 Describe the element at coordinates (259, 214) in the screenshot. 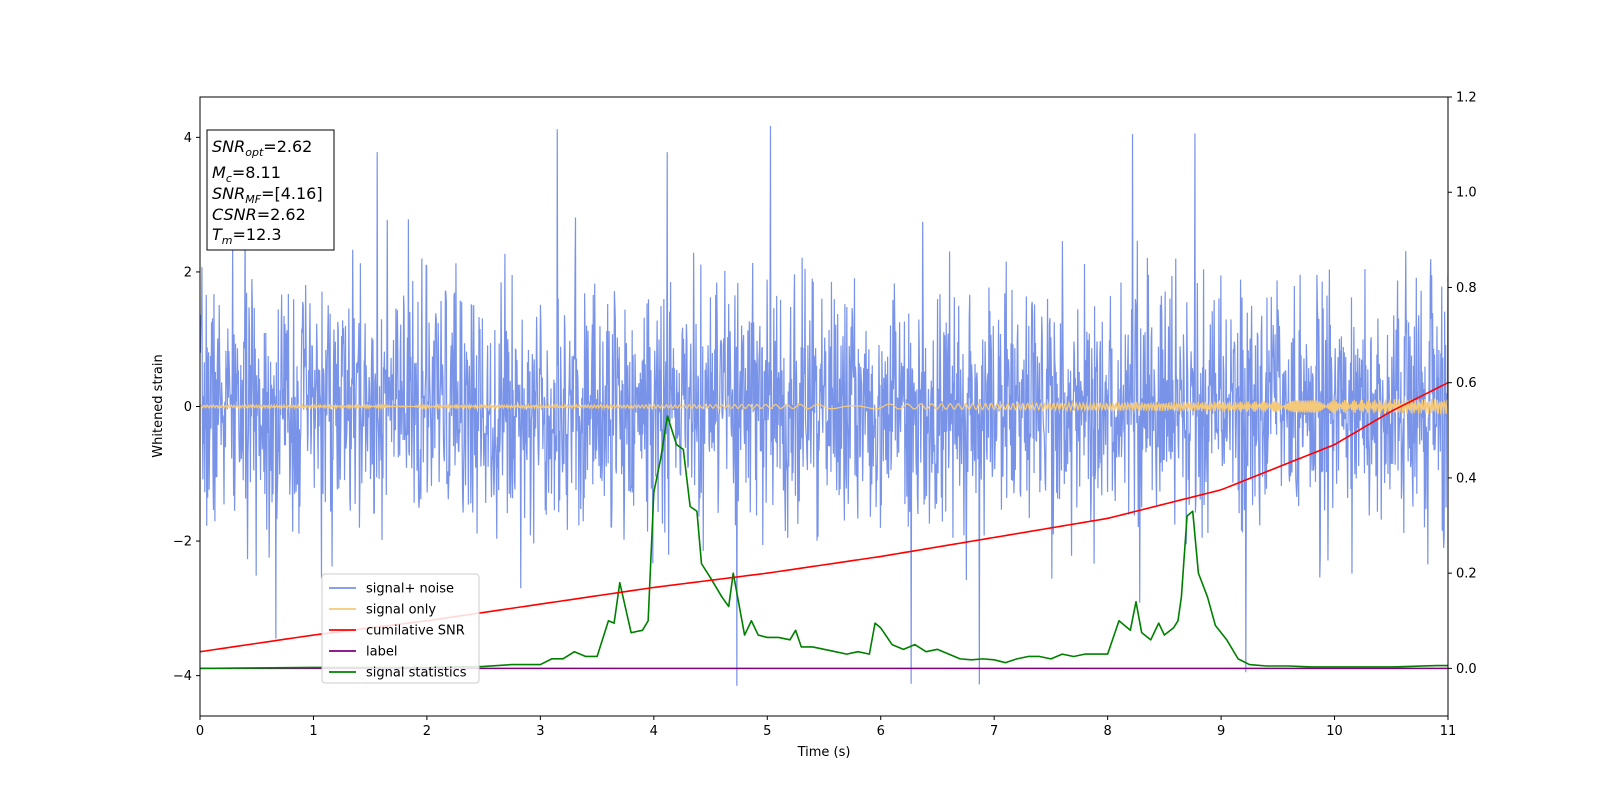

I see `stat-csnr: CSNR=2.62` at that location.